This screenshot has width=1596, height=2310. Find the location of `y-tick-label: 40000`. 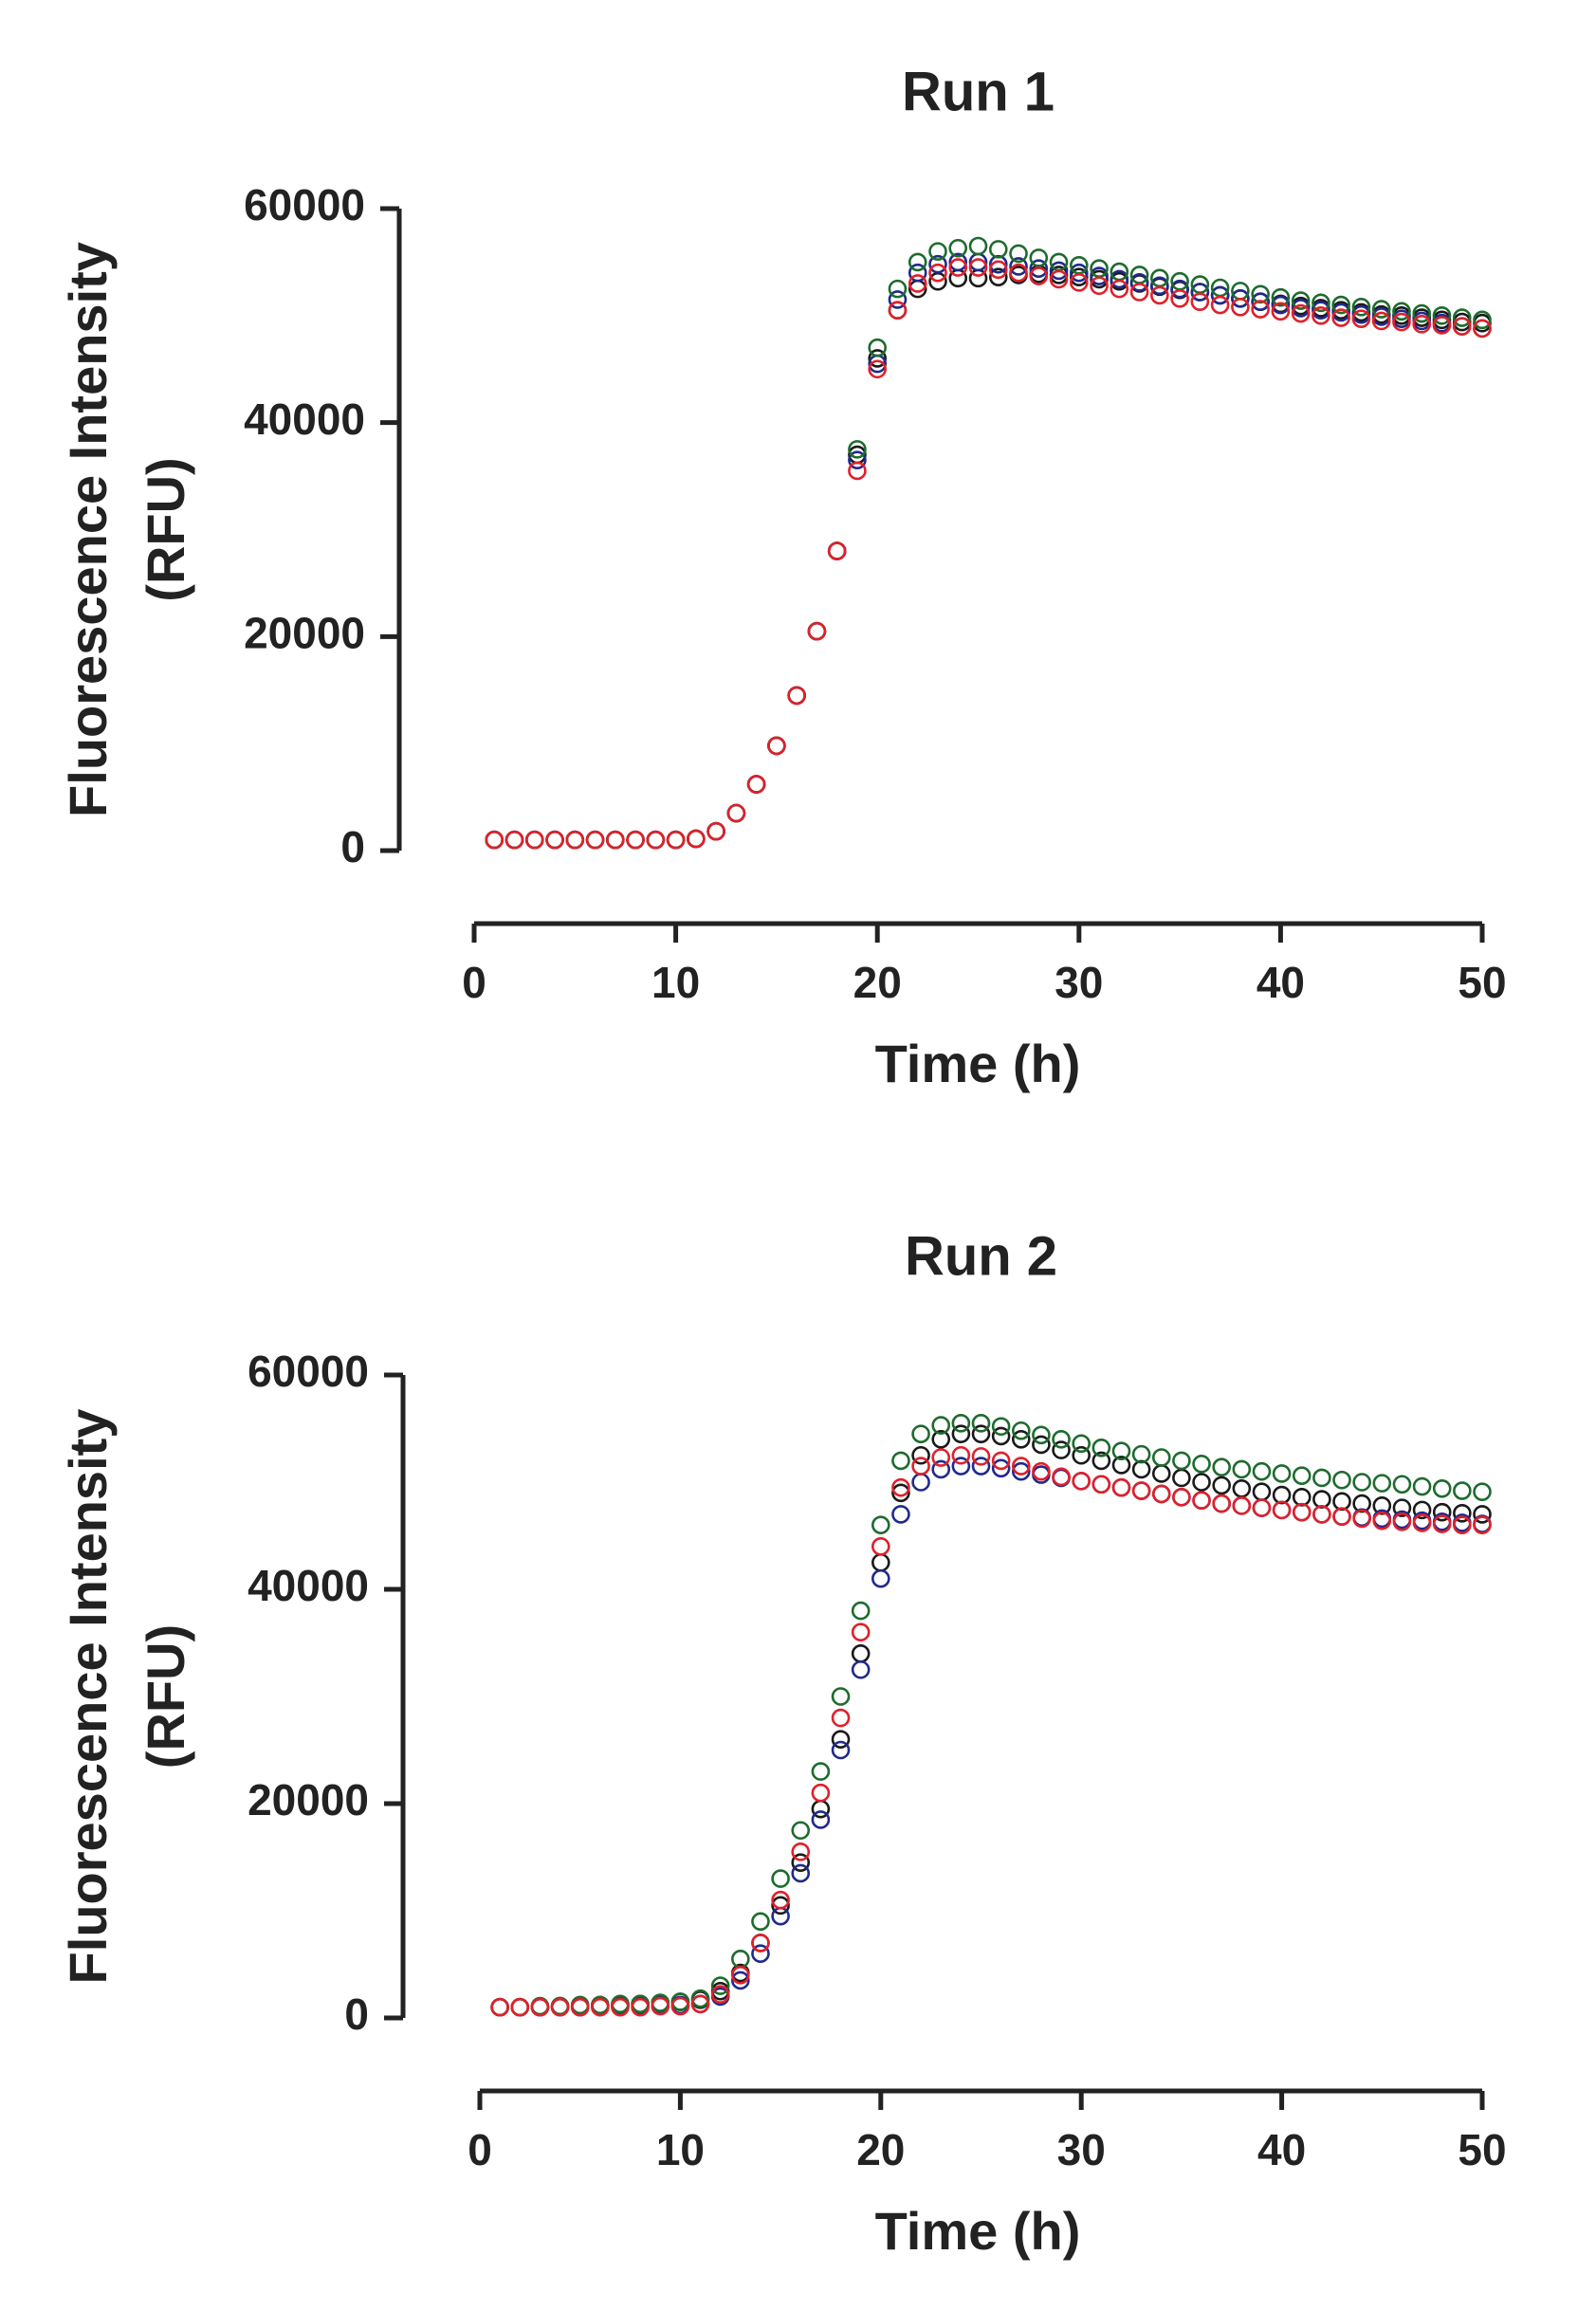

y-tick-label: 40000 is located at coordinates (308, 1585).